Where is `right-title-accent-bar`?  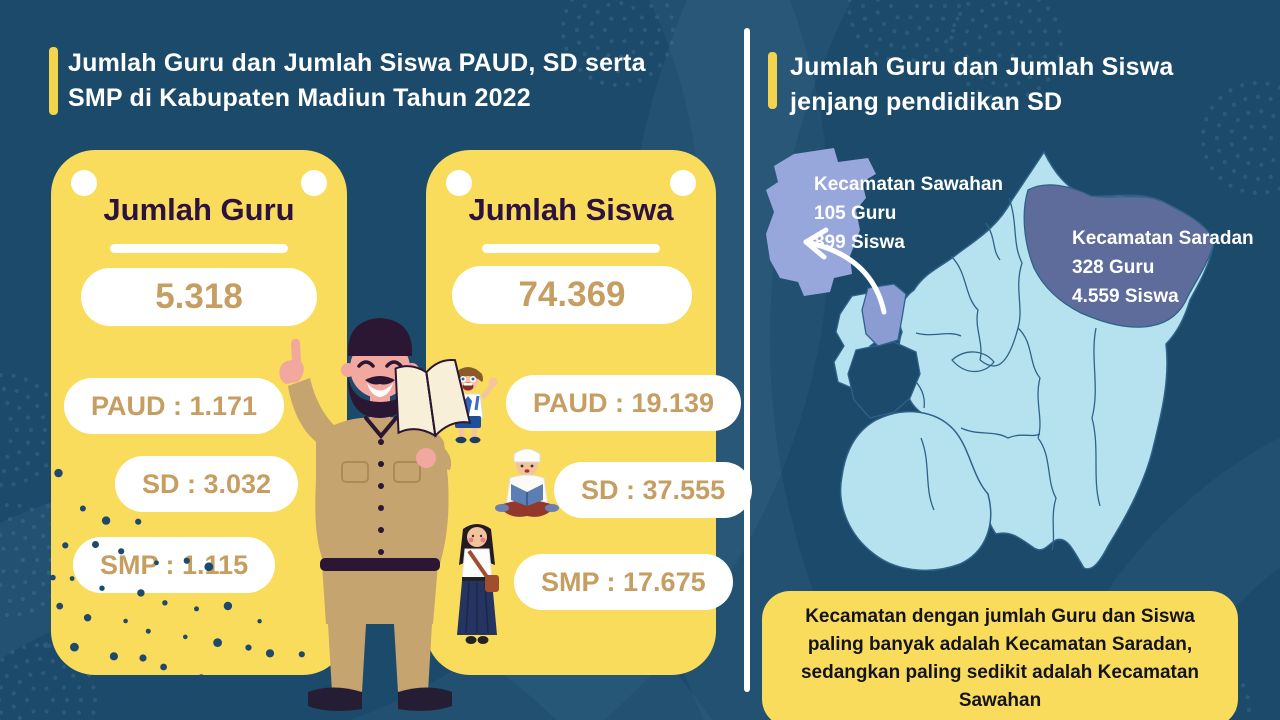 right-title-accent-bar is located at coordinates (772, 80).